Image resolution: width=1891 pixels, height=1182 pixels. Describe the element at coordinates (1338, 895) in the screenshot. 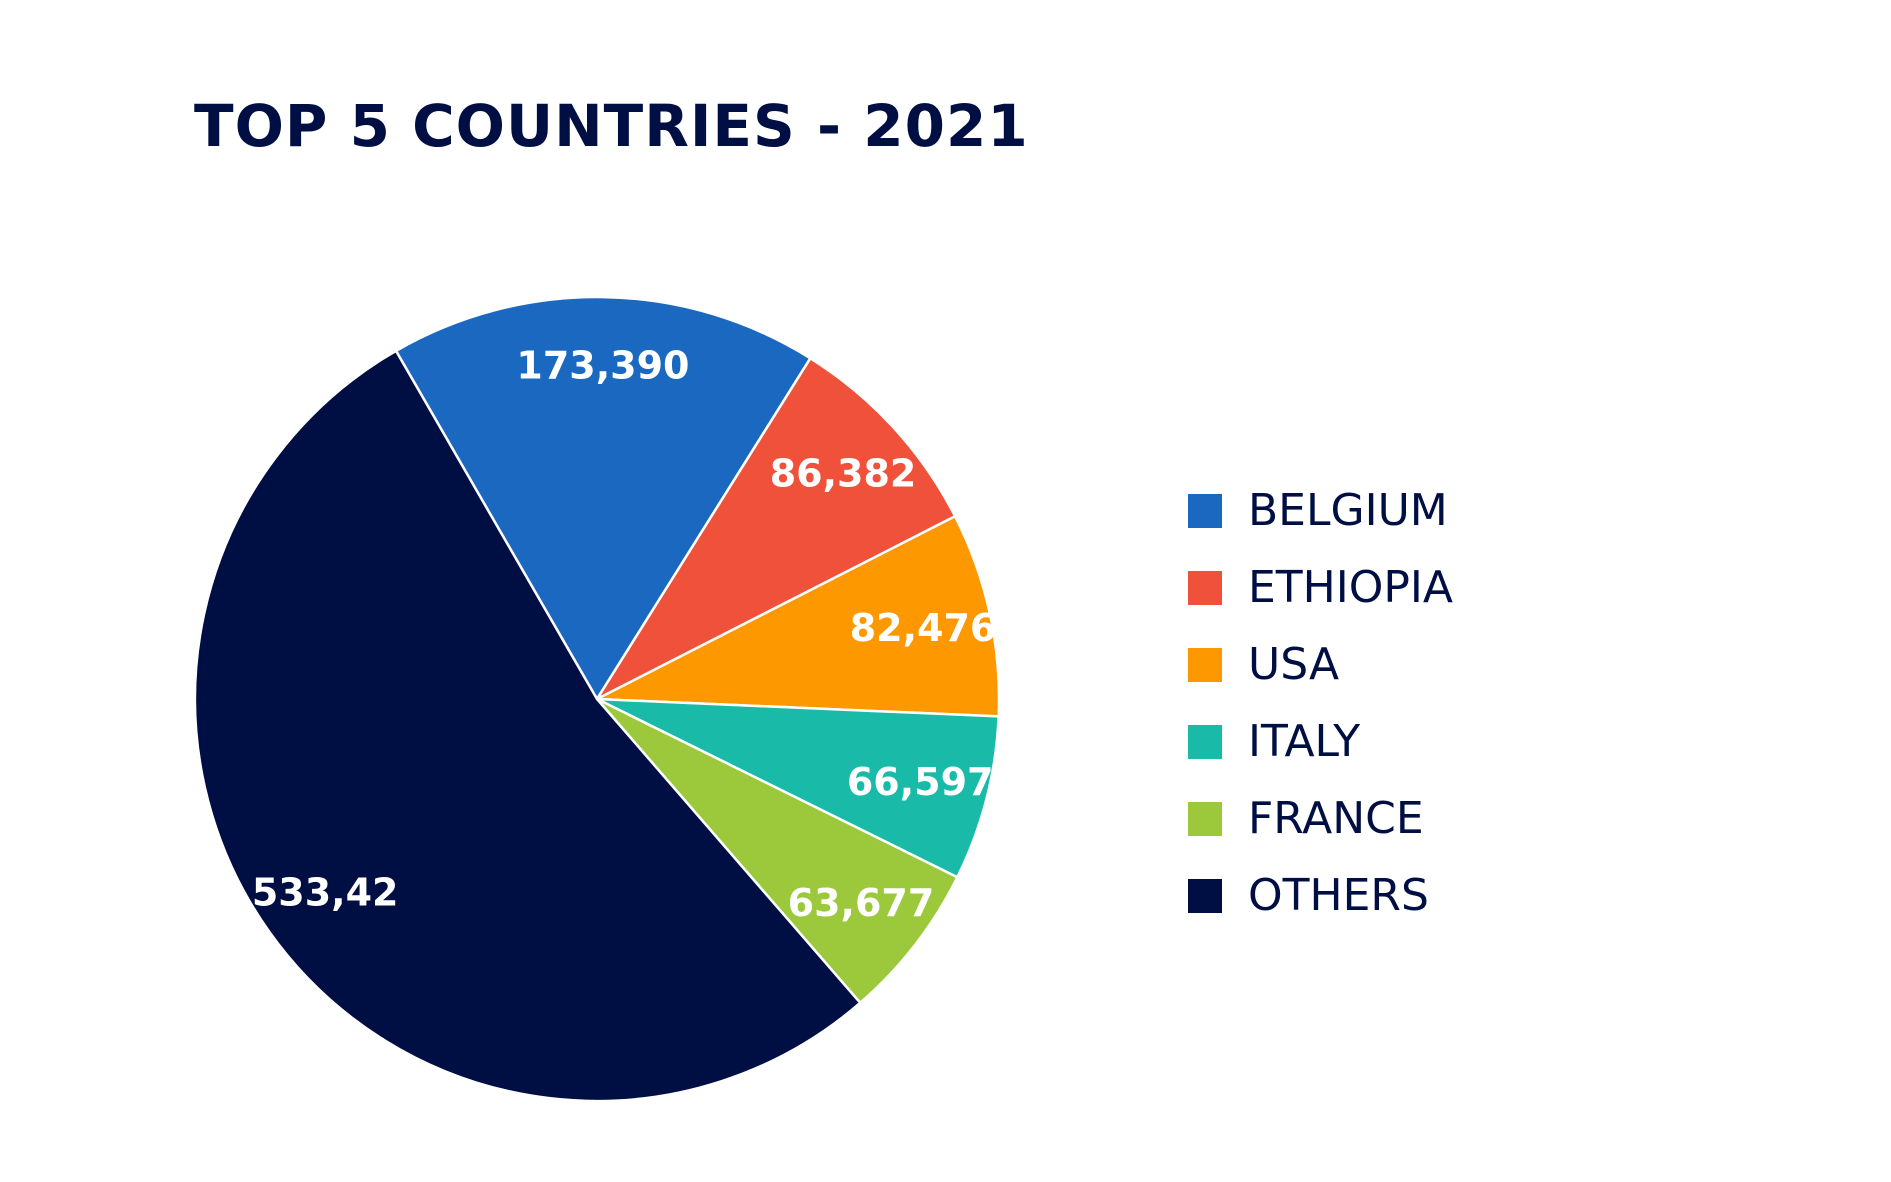

I see `legend-label: OTHERS` at that location.